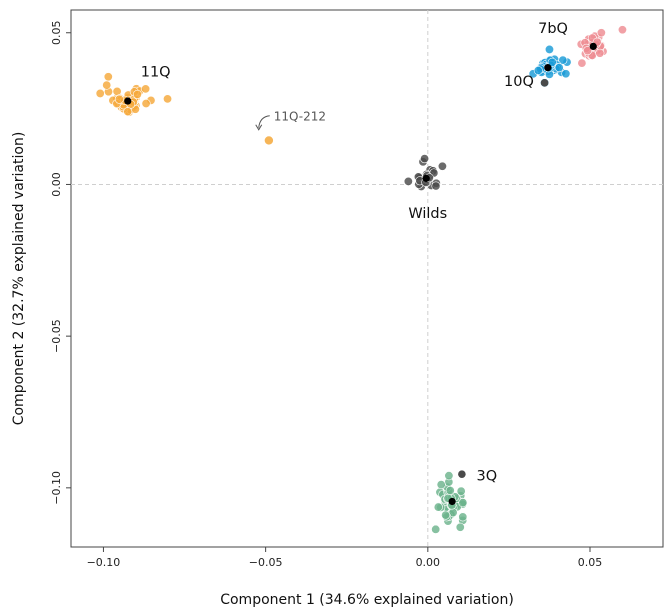 This screenshot has width=665, height=611. Describe the element at coordinates (264, 121) in the screenshot. I see `outlier-arrow` at that location.